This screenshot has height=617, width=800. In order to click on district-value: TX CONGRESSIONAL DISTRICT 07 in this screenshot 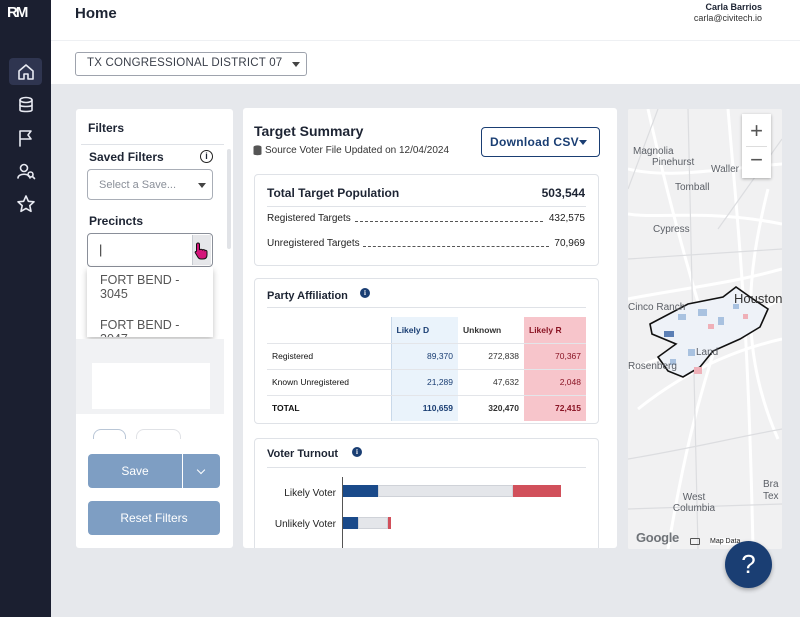, I will do `click(185, 63)`.